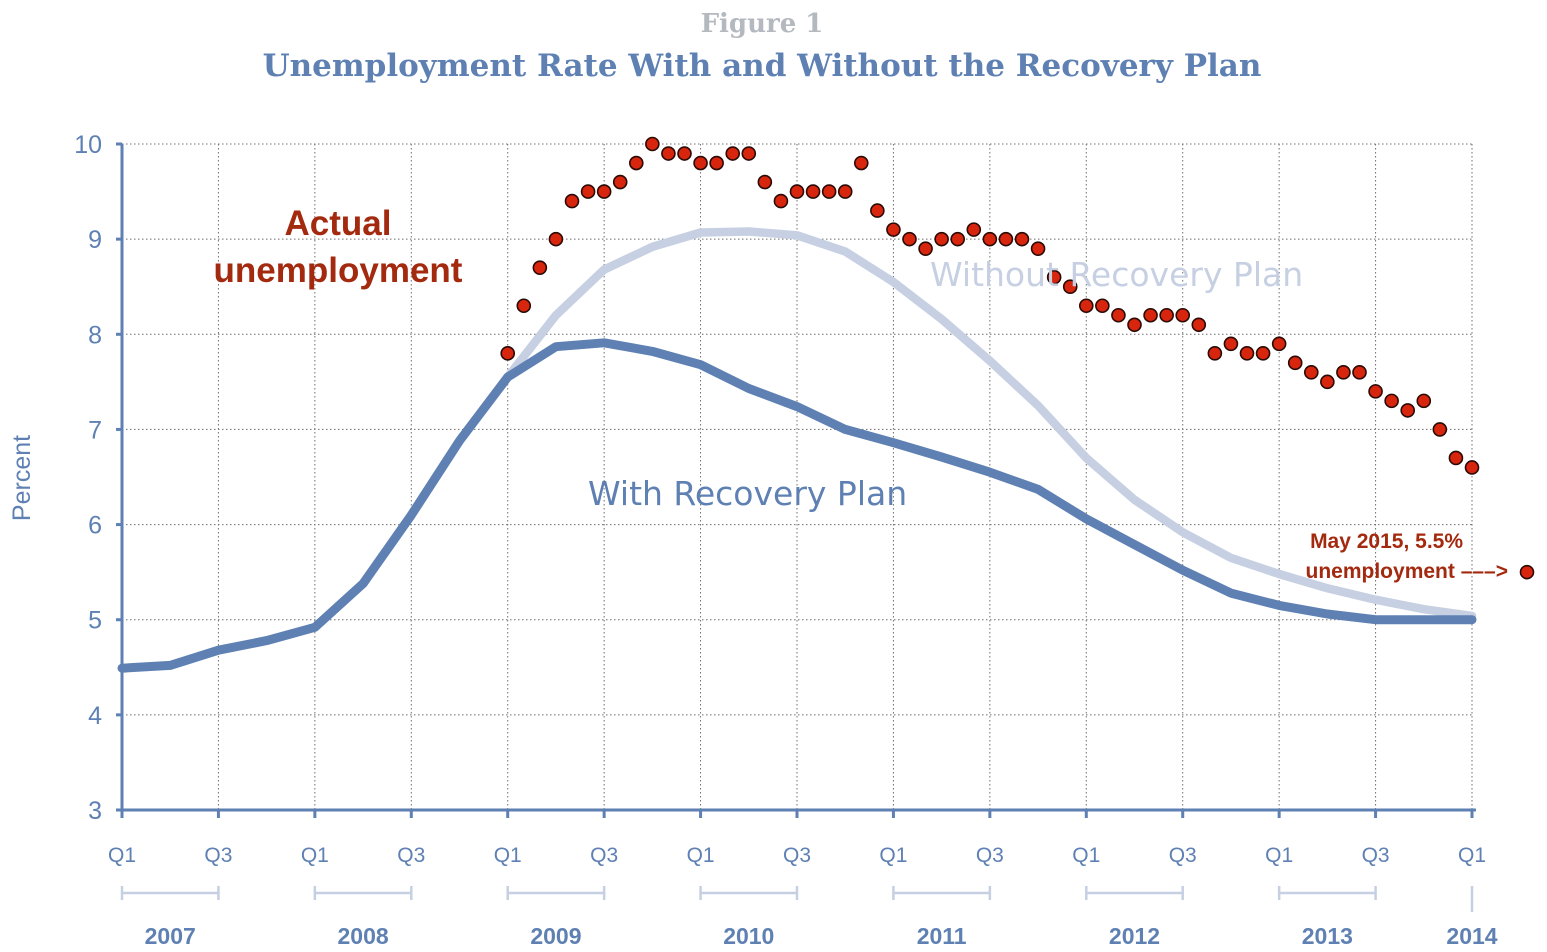  Describe the element at coordinates (1471, 936) in the screenshot. I see `year-label: 2014` at that location.